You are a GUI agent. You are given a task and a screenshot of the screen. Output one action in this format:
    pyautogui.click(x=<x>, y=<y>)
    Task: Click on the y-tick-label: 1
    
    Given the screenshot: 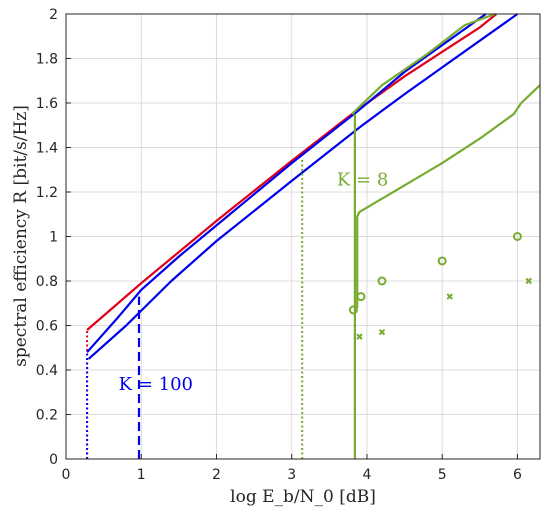 What is the action you would take?
    pyautogui.click(x=53, y=238)
    